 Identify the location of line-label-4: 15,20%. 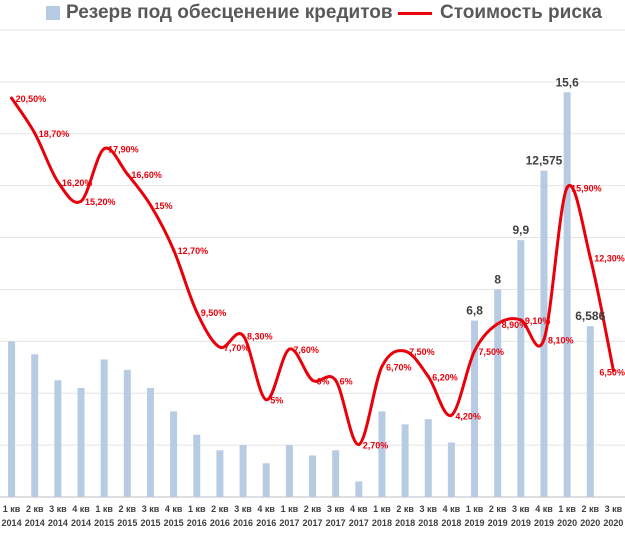
(100, 202).